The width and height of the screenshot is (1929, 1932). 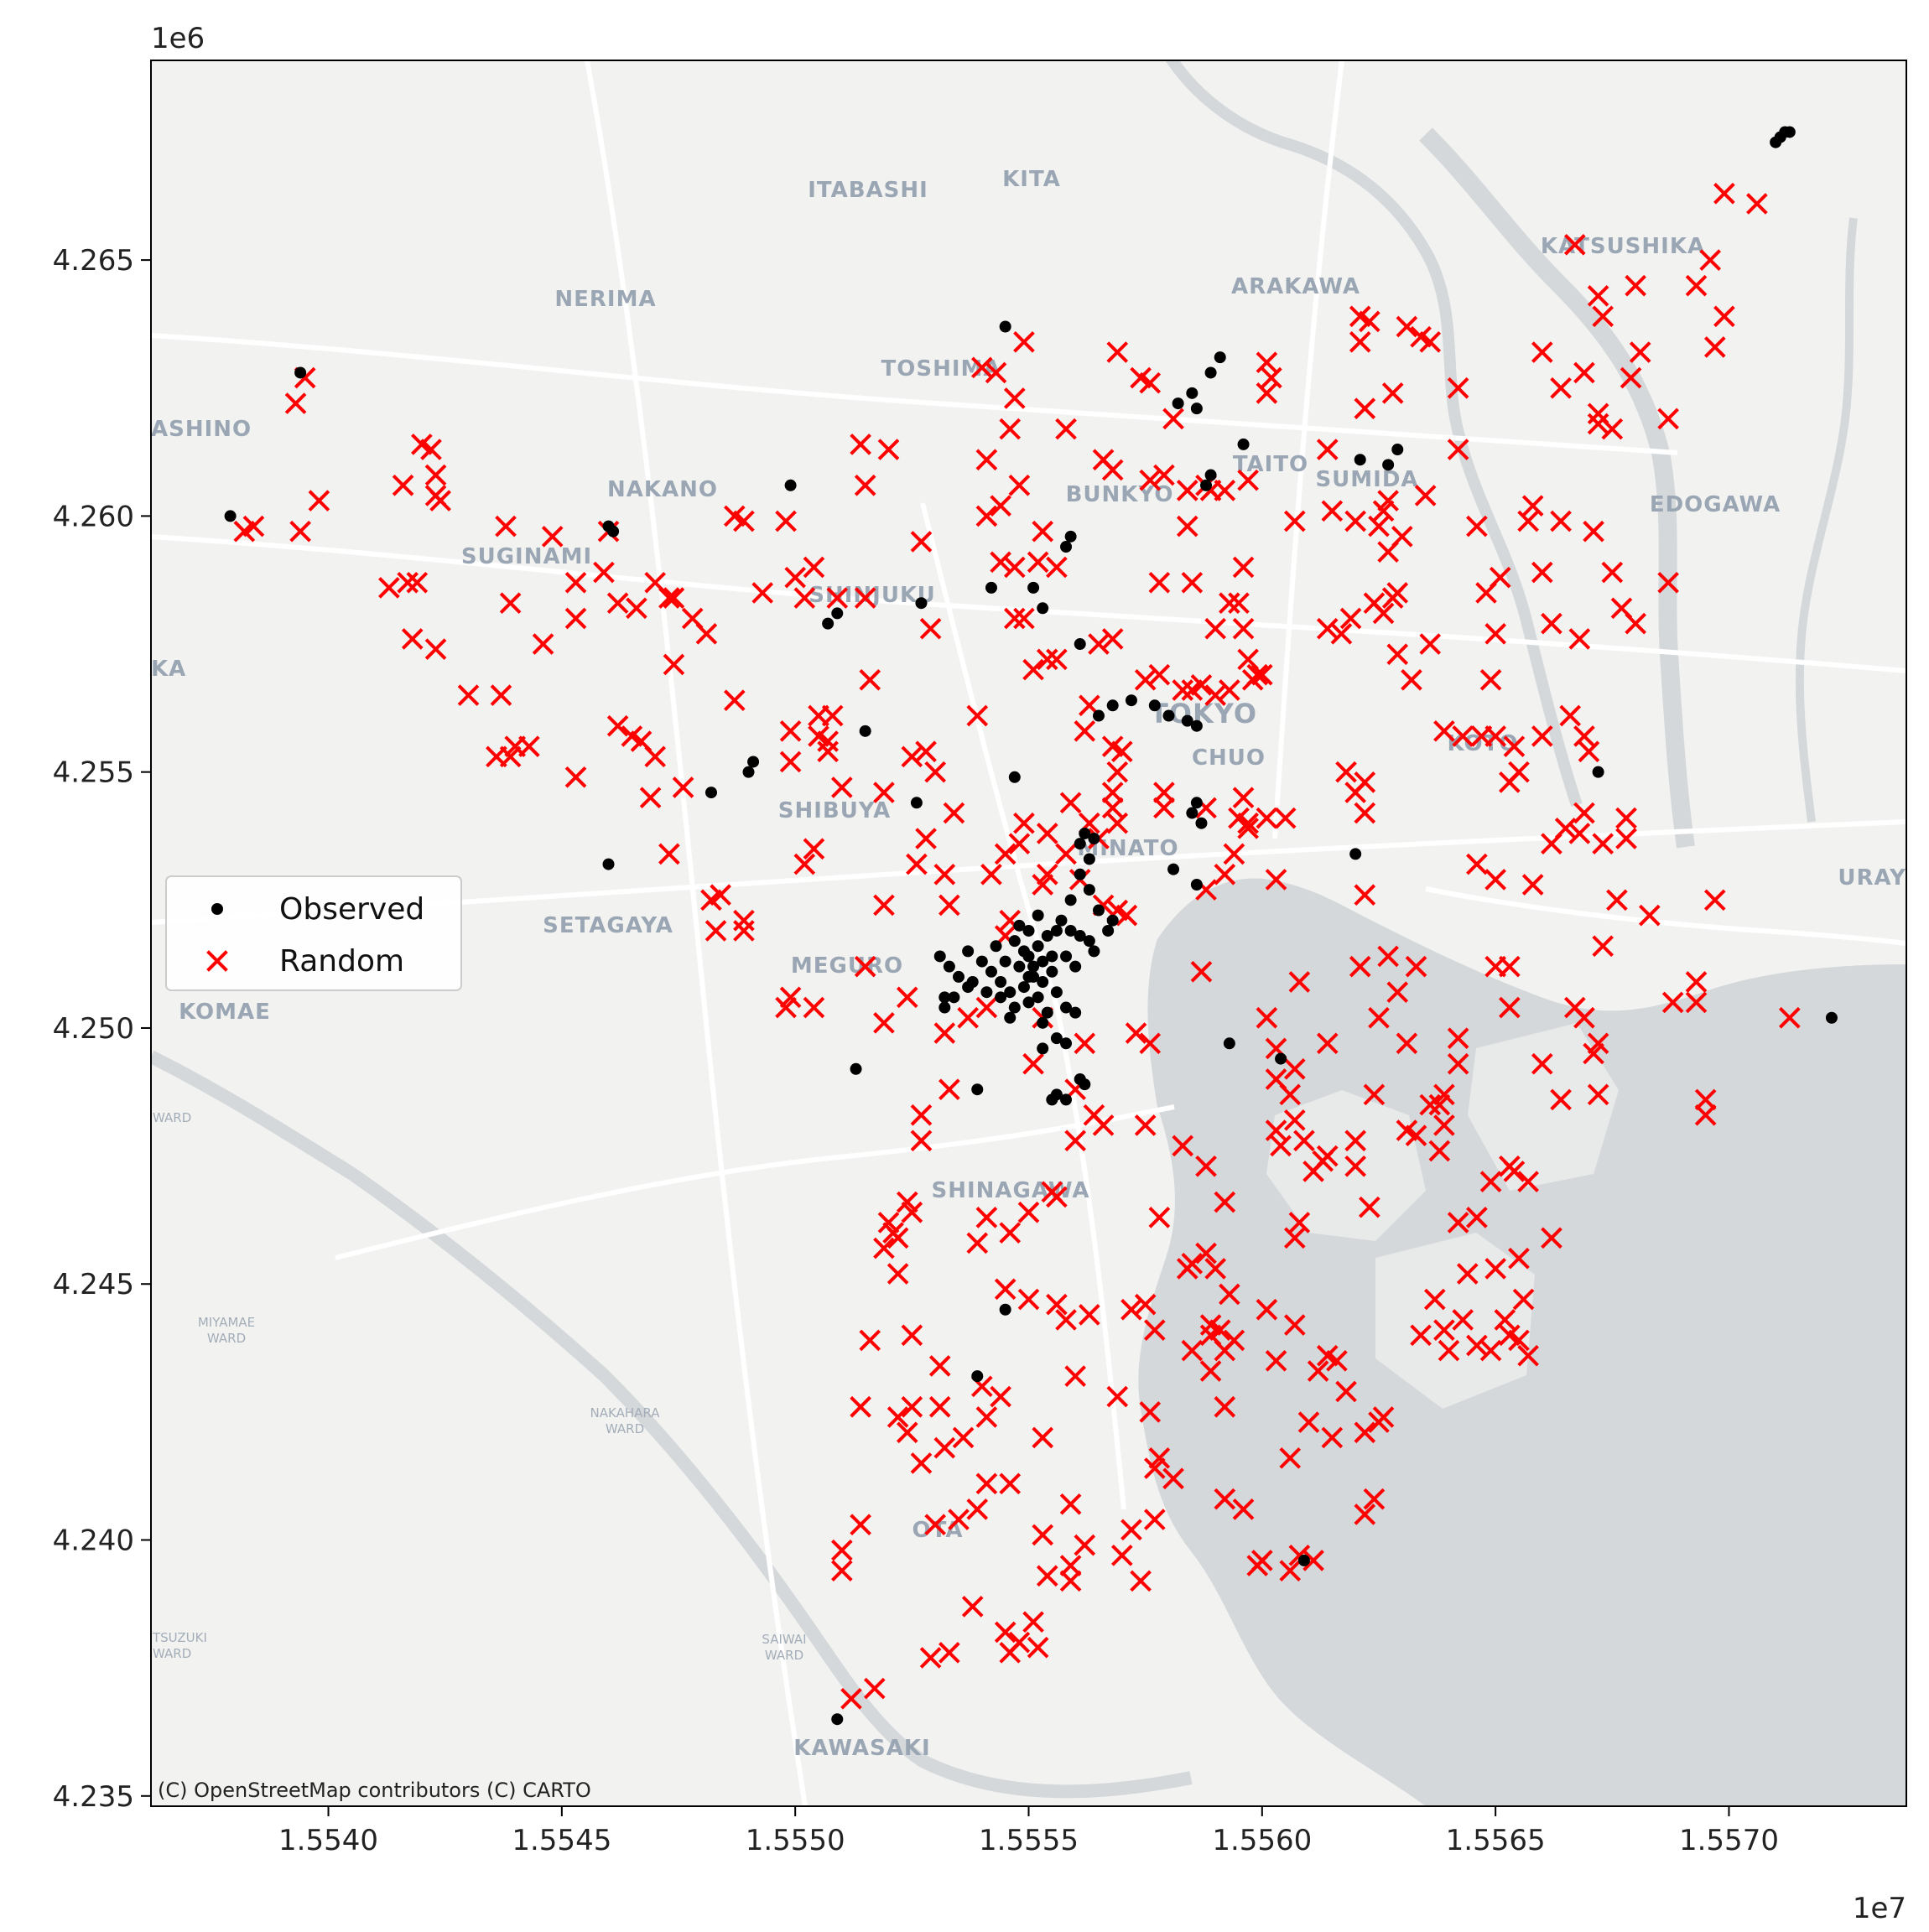 What do you see at coordinates (226, 1322) in the screenshot?
I see `basemap-label-miyamae: MIYAMAE` at bounding box center [226, 1322].